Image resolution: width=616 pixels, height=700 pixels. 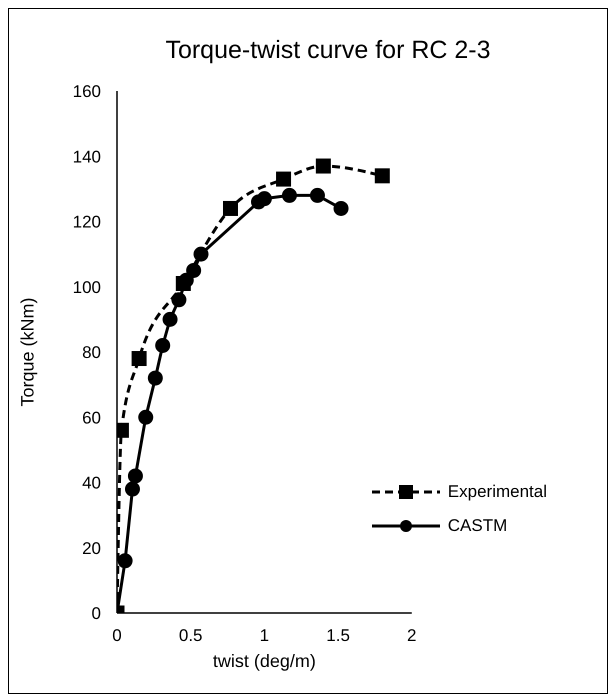 What do you see at coordinates (91, 548) in the screenshot?
I see `y-tick-label: 20` at bounding box center [91, 548].